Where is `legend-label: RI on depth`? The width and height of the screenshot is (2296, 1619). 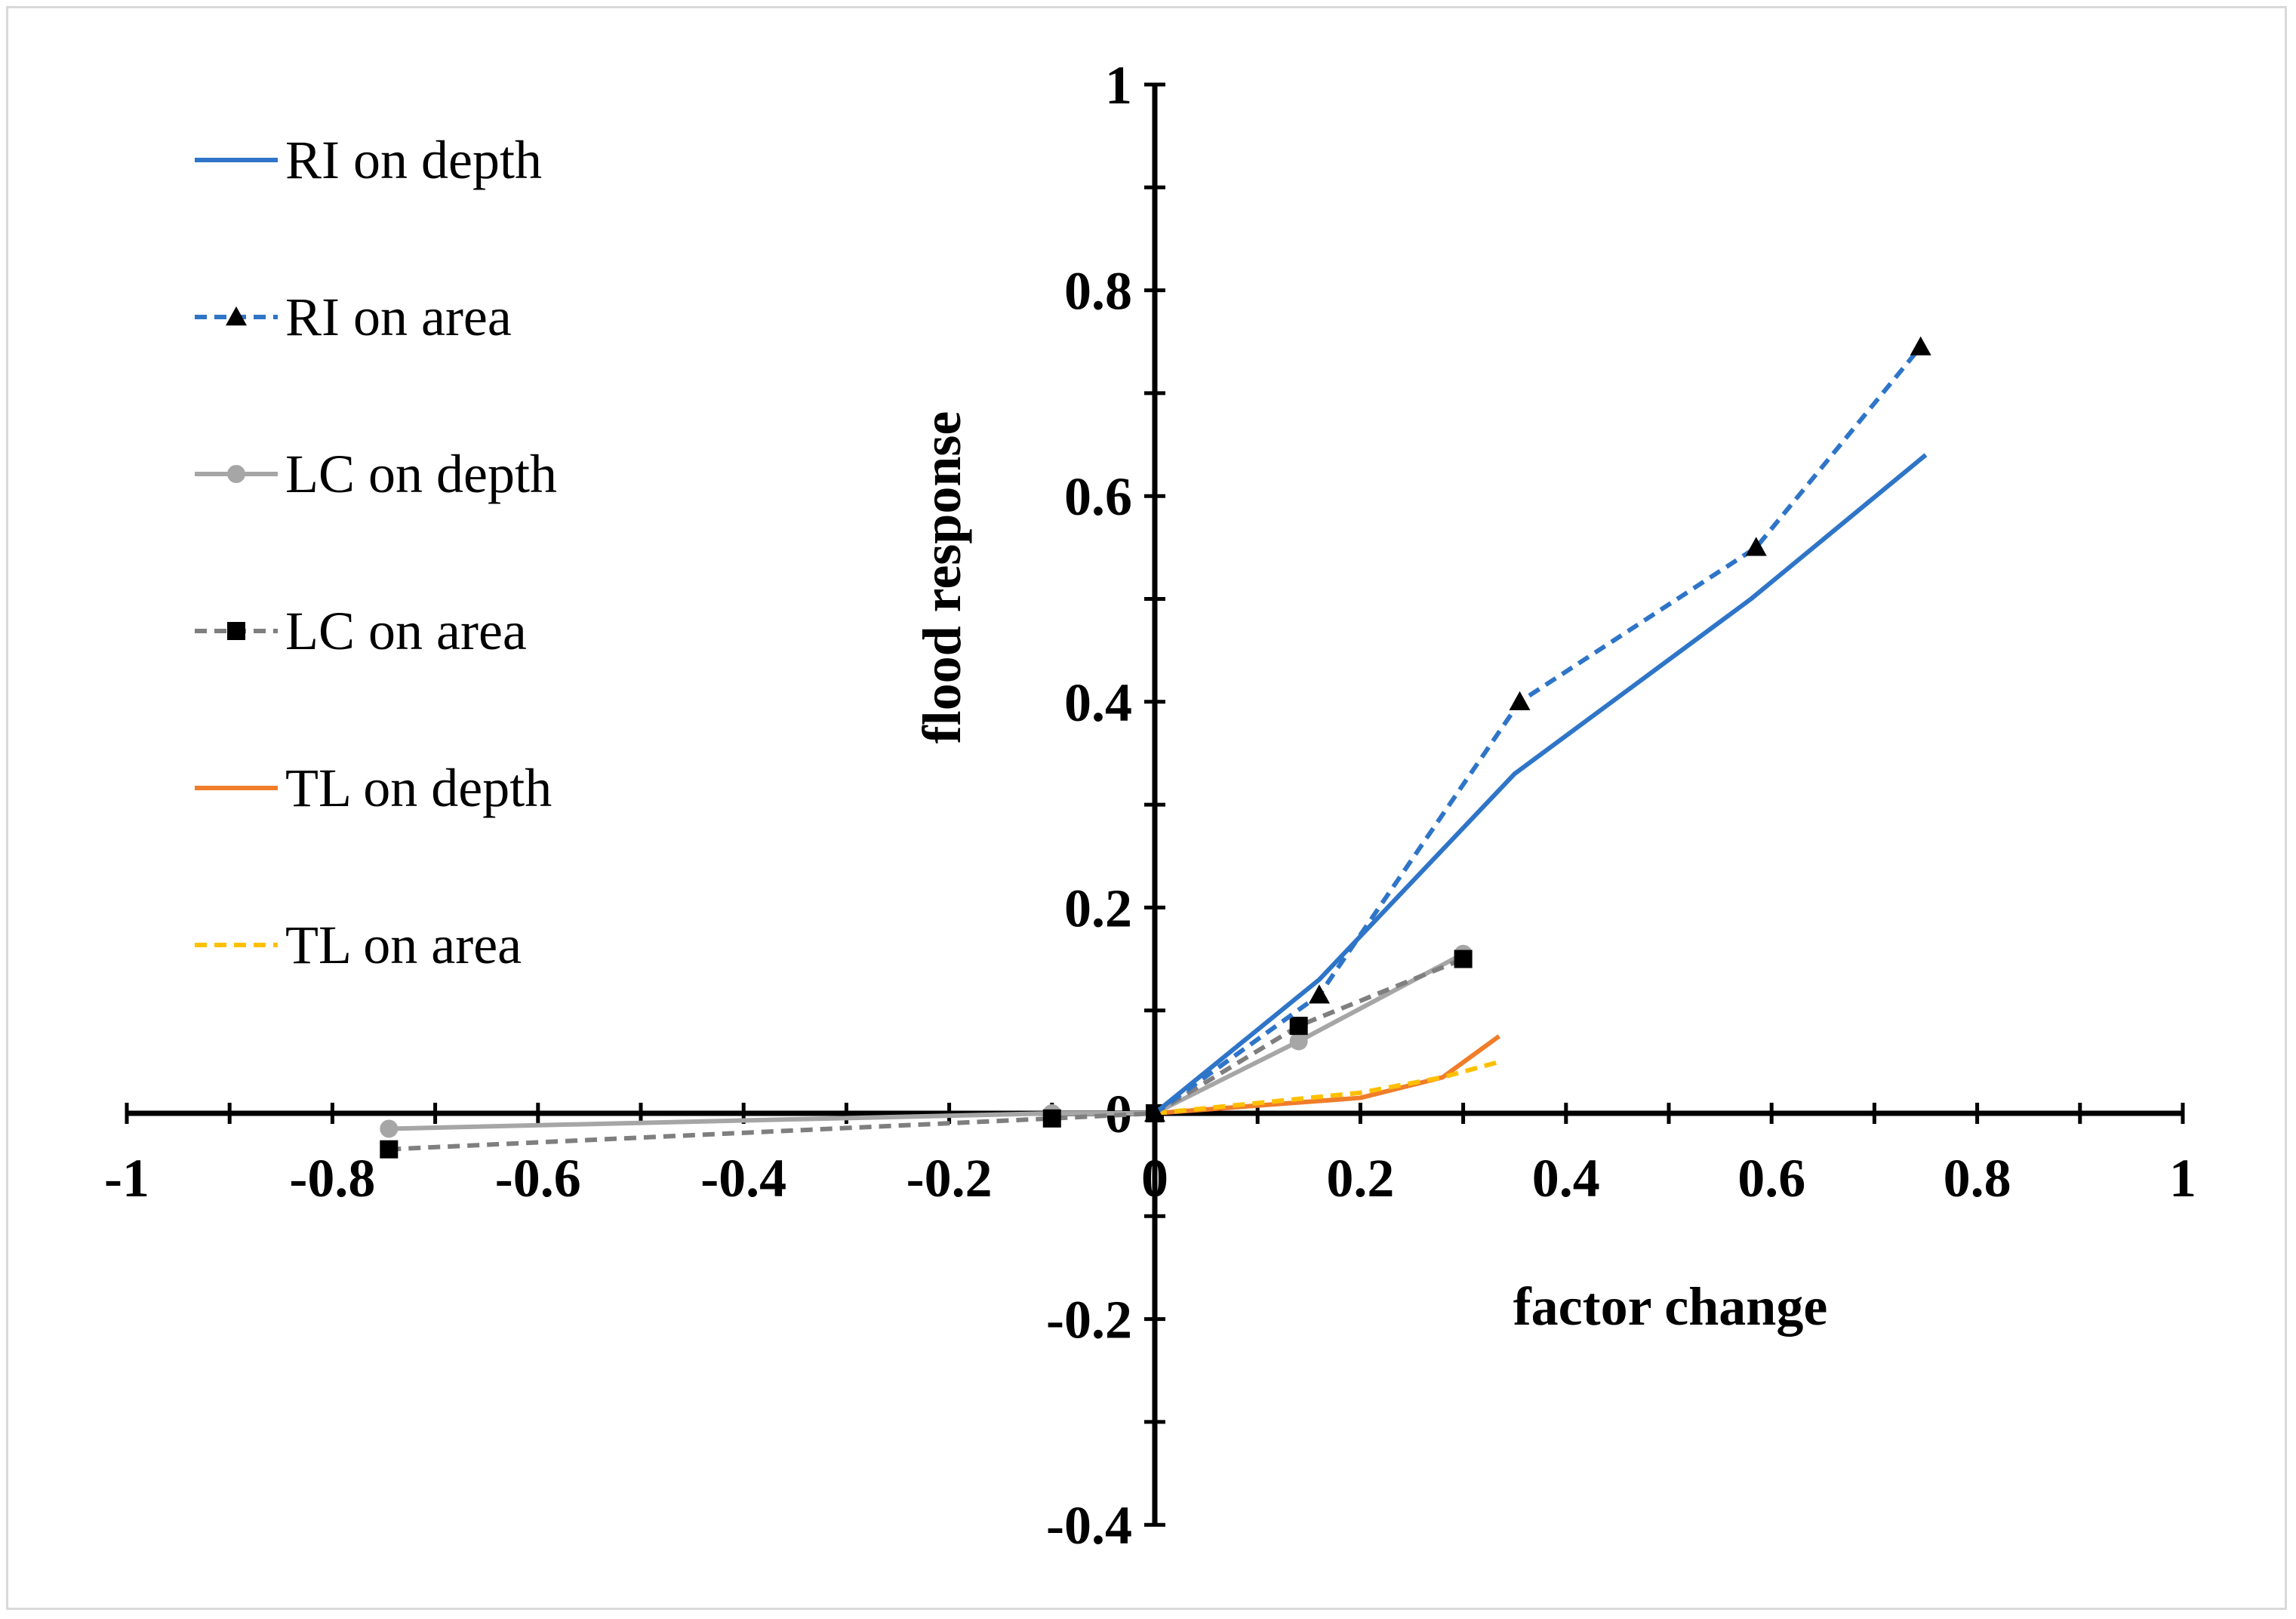
legend-label: RI on depth is located at coordinates (413, 160).